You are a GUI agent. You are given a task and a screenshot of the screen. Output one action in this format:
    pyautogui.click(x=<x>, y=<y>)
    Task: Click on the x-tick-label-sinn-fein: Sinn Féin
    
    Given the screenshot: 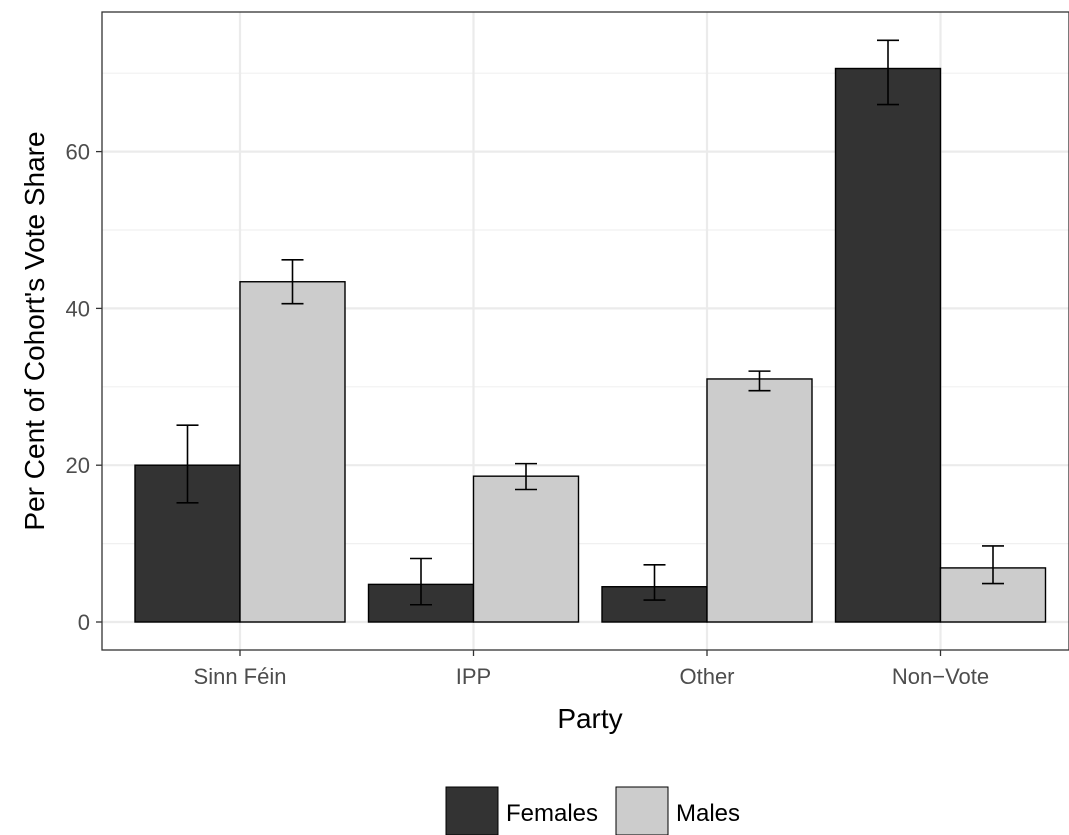 What is the action you would take?
    pyautogui.click(x=240, y=676)
    